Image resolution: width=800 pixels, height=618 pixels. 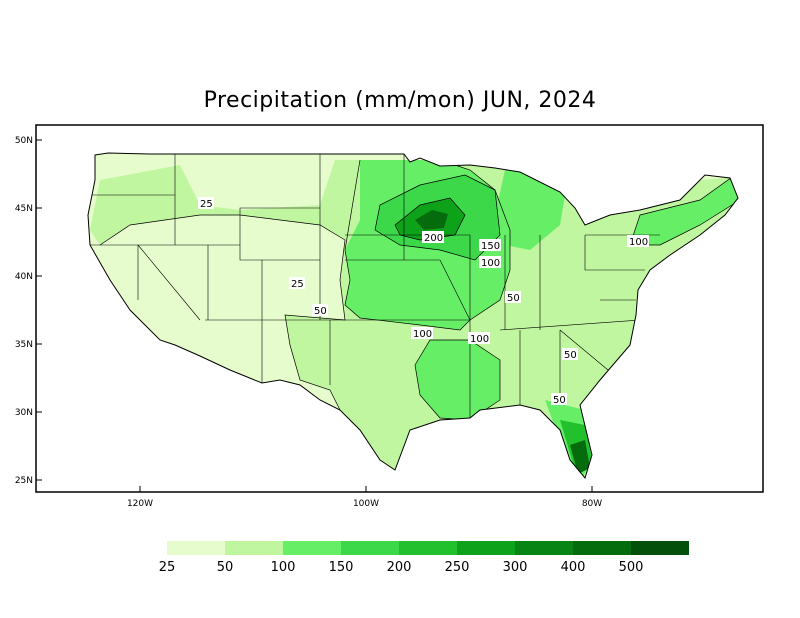 What do you see at coordinates (530, 210) in the screenshot?
I see `fill-100-150-great-lakes` at bounding box center [530, 210].